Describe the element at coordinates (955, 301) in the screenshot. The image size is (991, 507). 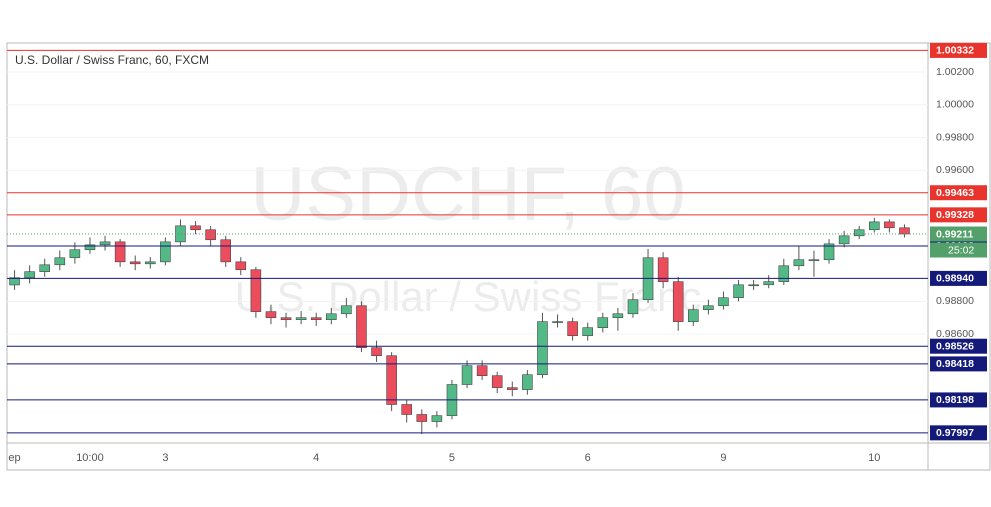
I see `y-tick-label: 0.98800` at that location.